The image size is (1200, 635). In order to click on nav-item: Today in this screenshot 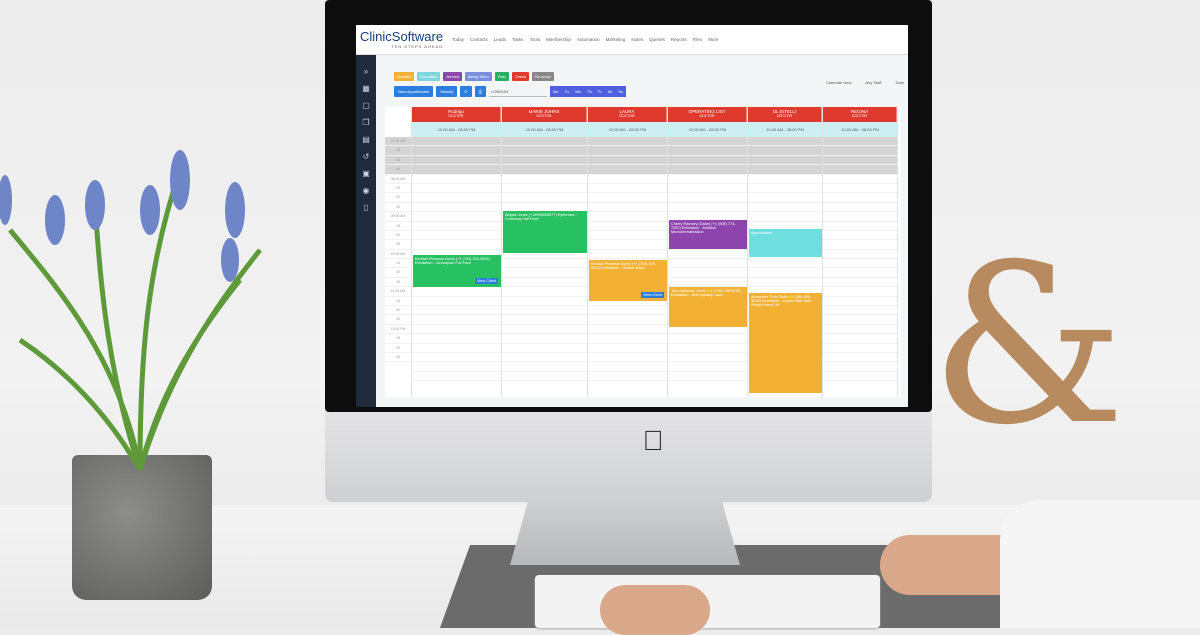, I will do `click(458, 39)`.